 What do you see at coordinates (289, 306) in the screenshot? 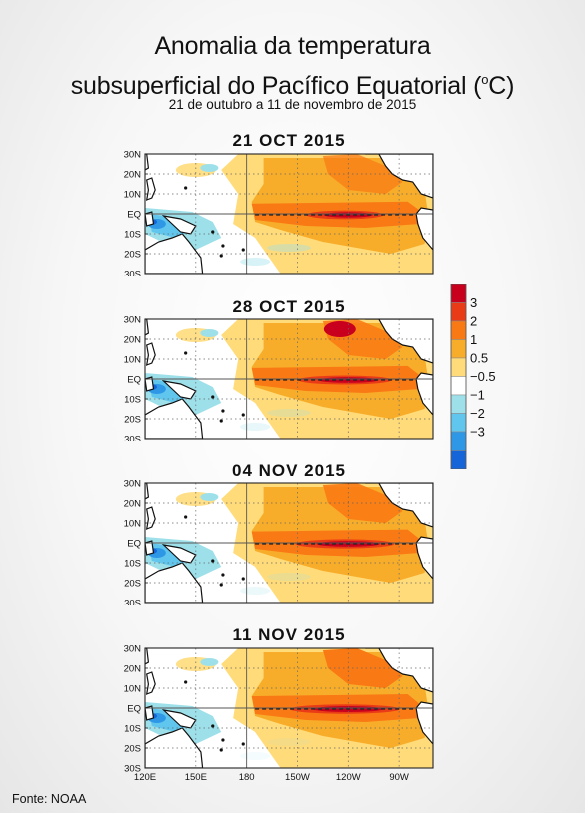
I see `map-title-2: 28 OCT 2015` at bounding box center [289, 306].